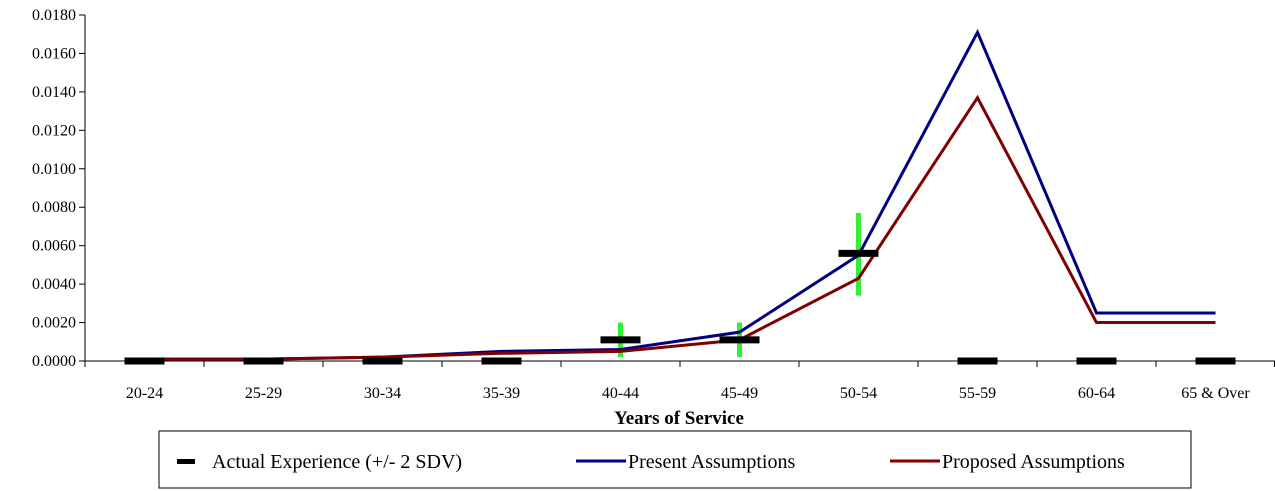  I want to click on error-bars, so click(739, 285).